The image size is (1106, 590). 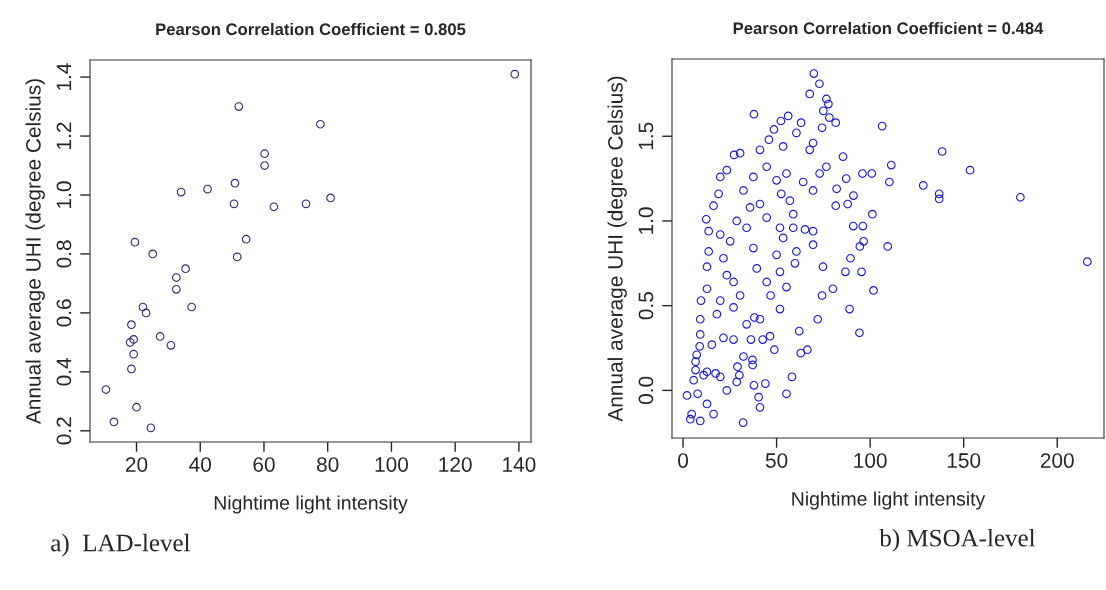 I want to click on x-tick-label: 20, so click(x=136, y=464).